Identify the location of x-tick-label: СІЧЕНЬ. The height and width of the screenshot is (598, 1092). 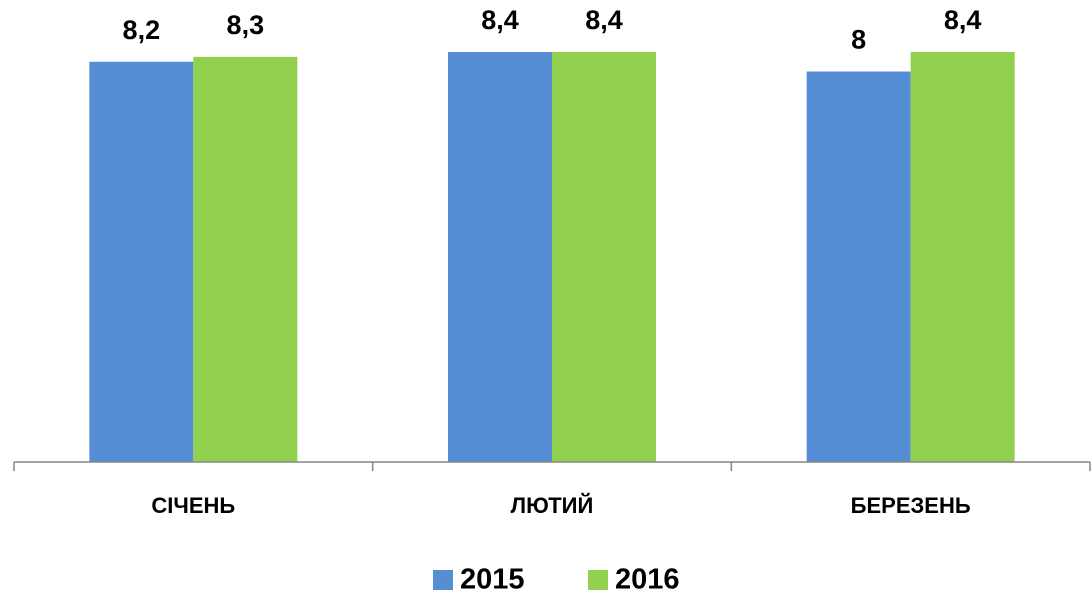
(193, 505).